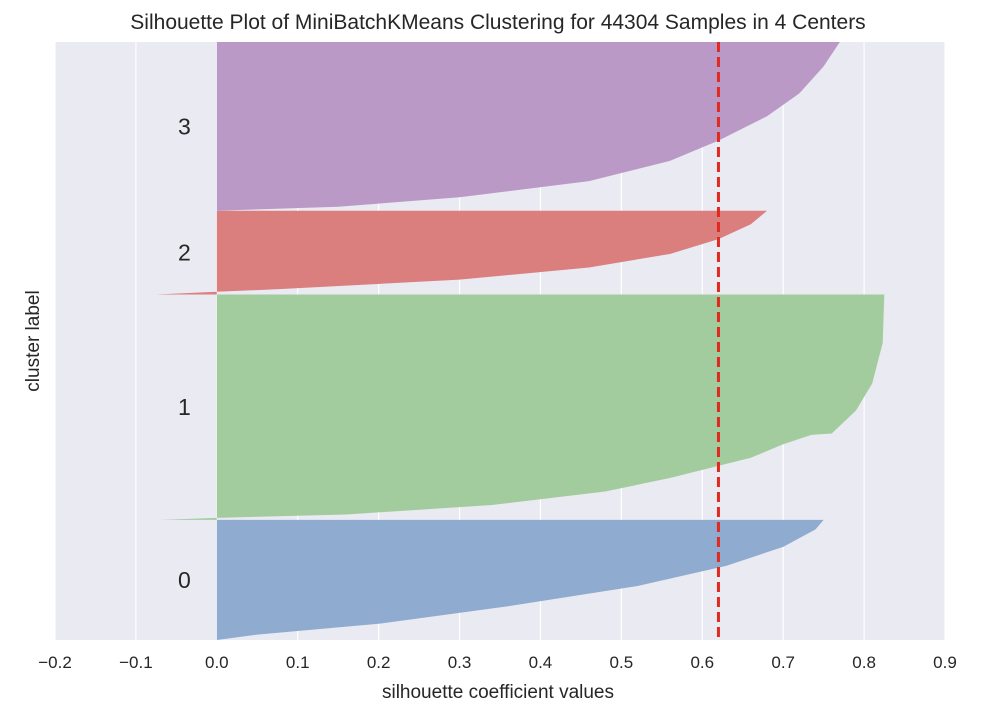 This screenshot has height=720, width=996. I want to click on x-tick-label: 0.5, so click(622, 662).